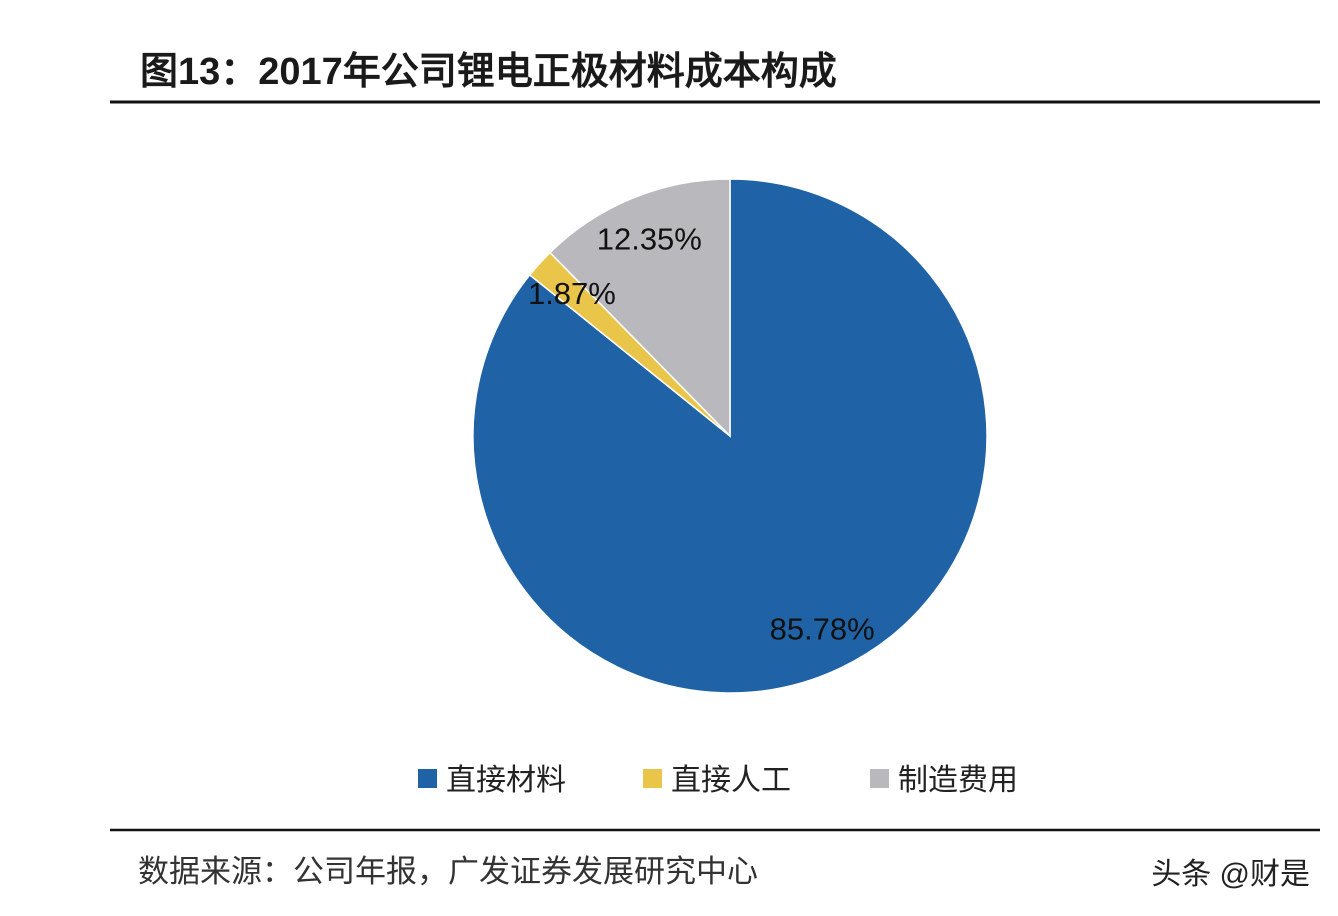 The width and height of the screenshot is (1338, 916). Describe the element at coordinates (958, 780) in the screenshot. I see `legend-label: 制造费用` at that location.